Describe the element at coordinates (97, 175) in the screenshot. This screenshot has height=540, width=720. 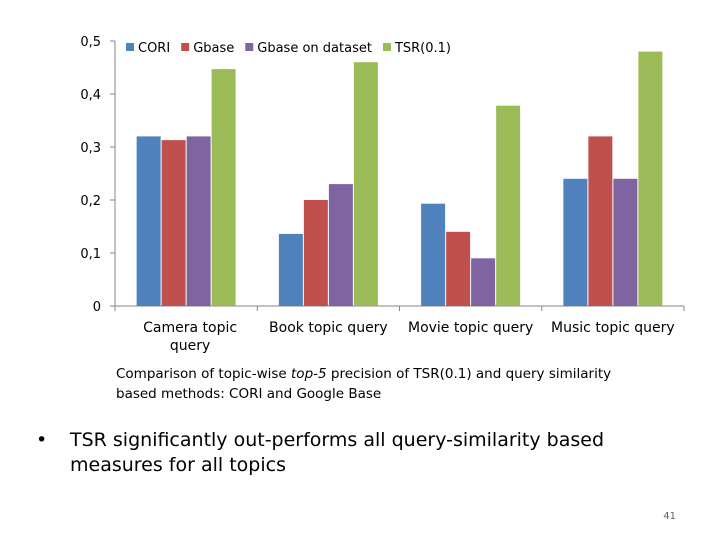
I see `y-ticks: 0 0,1 0,2 0,3 0,4 0,5` at that location.